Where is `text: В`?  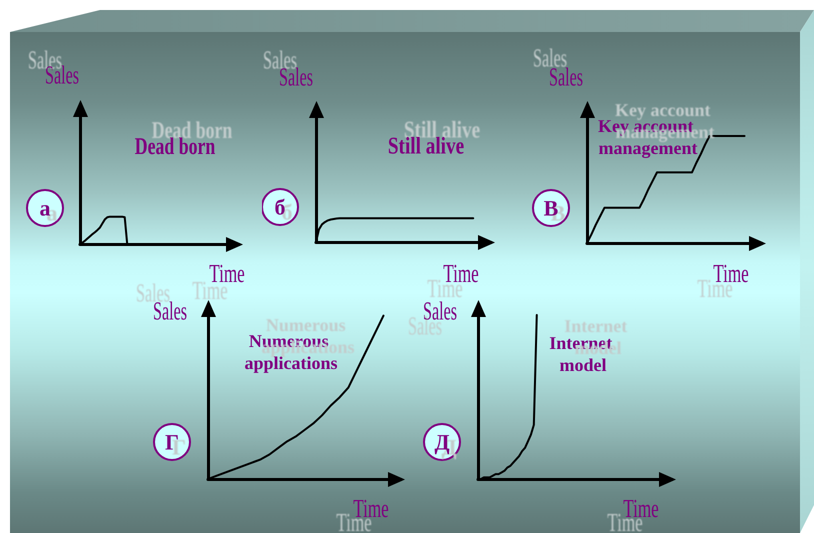 text: В is located at coordinates (551, 208).